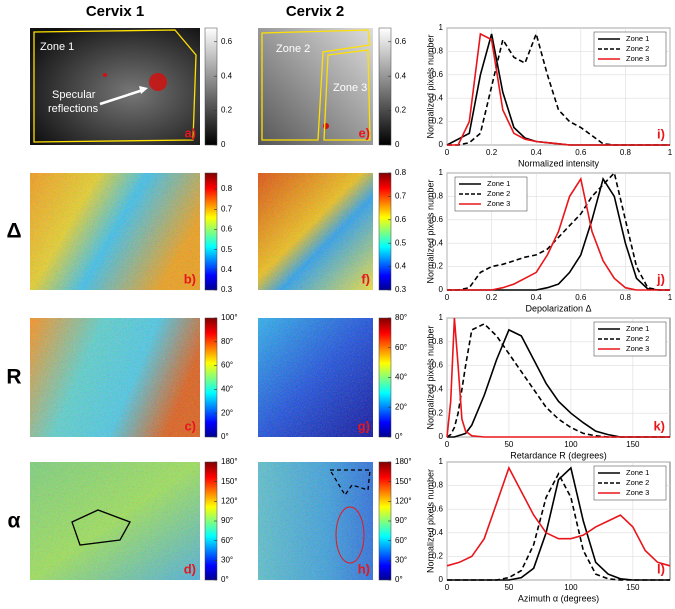 This screenshot has width=675, height=609. Describe the element at coordinates (492, 152) in the screenshot. I see `x-tick-label: 0.2` at that location.